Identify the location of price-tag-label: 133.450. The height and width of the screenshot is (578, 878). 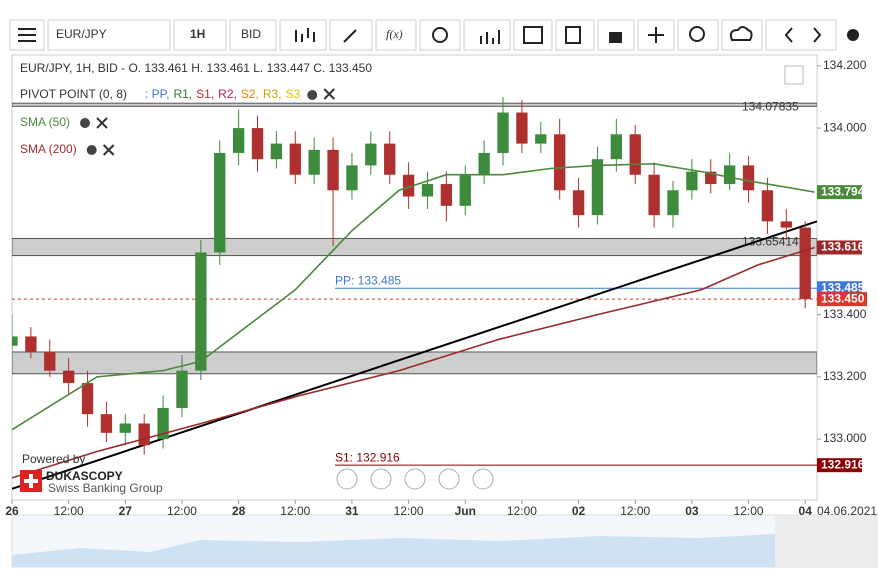
(843, 298).